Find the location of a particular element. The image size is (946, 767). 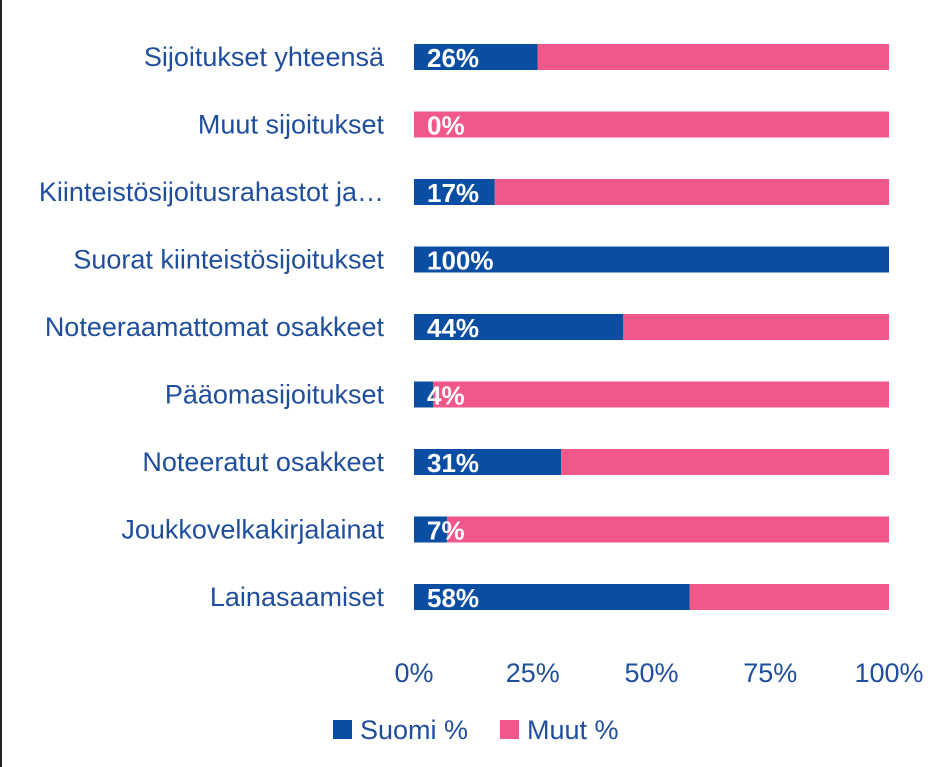

x-tick-label: 75% is located at coordinates (770, 673).